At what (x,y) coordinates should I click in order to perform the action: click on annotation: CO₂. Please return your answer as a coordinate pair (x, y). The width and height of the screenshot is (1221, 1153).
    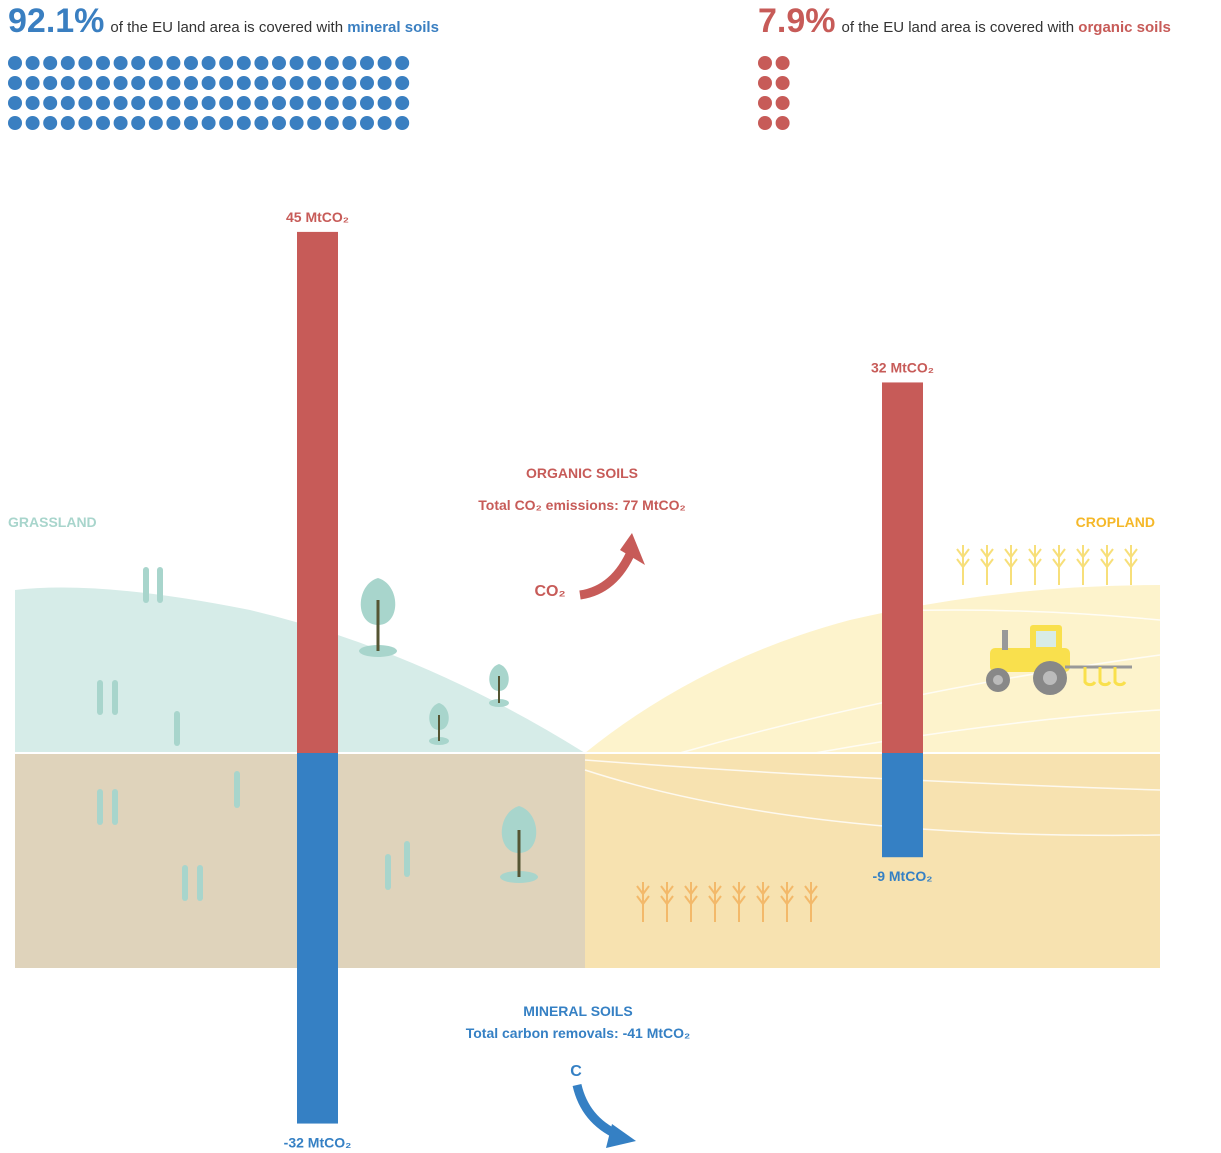
    Looking at the image, I should click on (549, 591).